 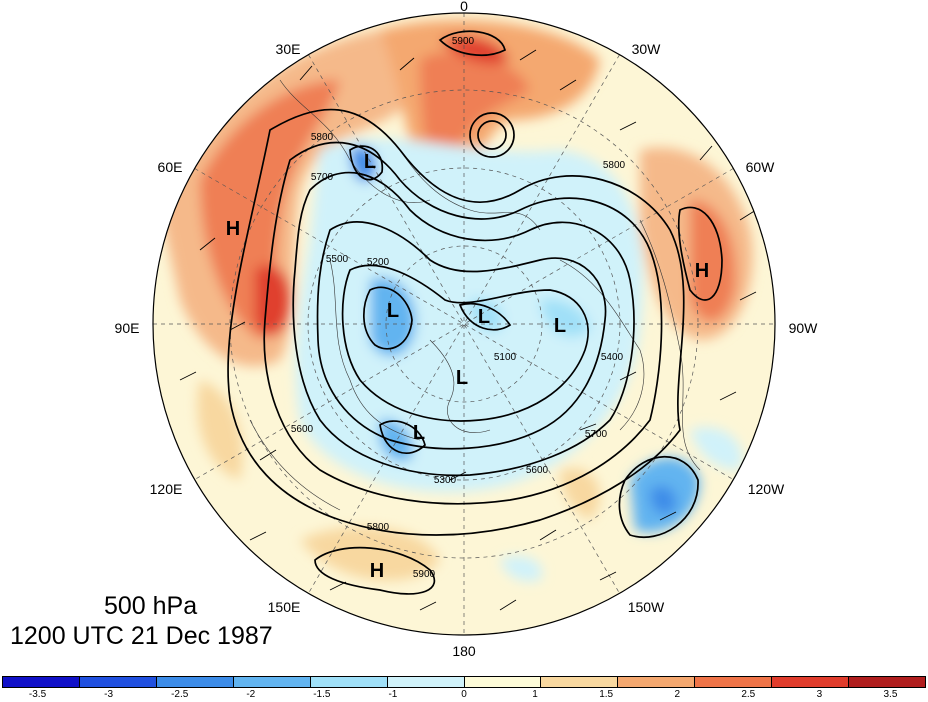 What do you see at coordinates (141, 636) in the screenshot?
I see `valid-time-title: 1200 UTC 21 Dec 1987` at bounding box center [141, 636].